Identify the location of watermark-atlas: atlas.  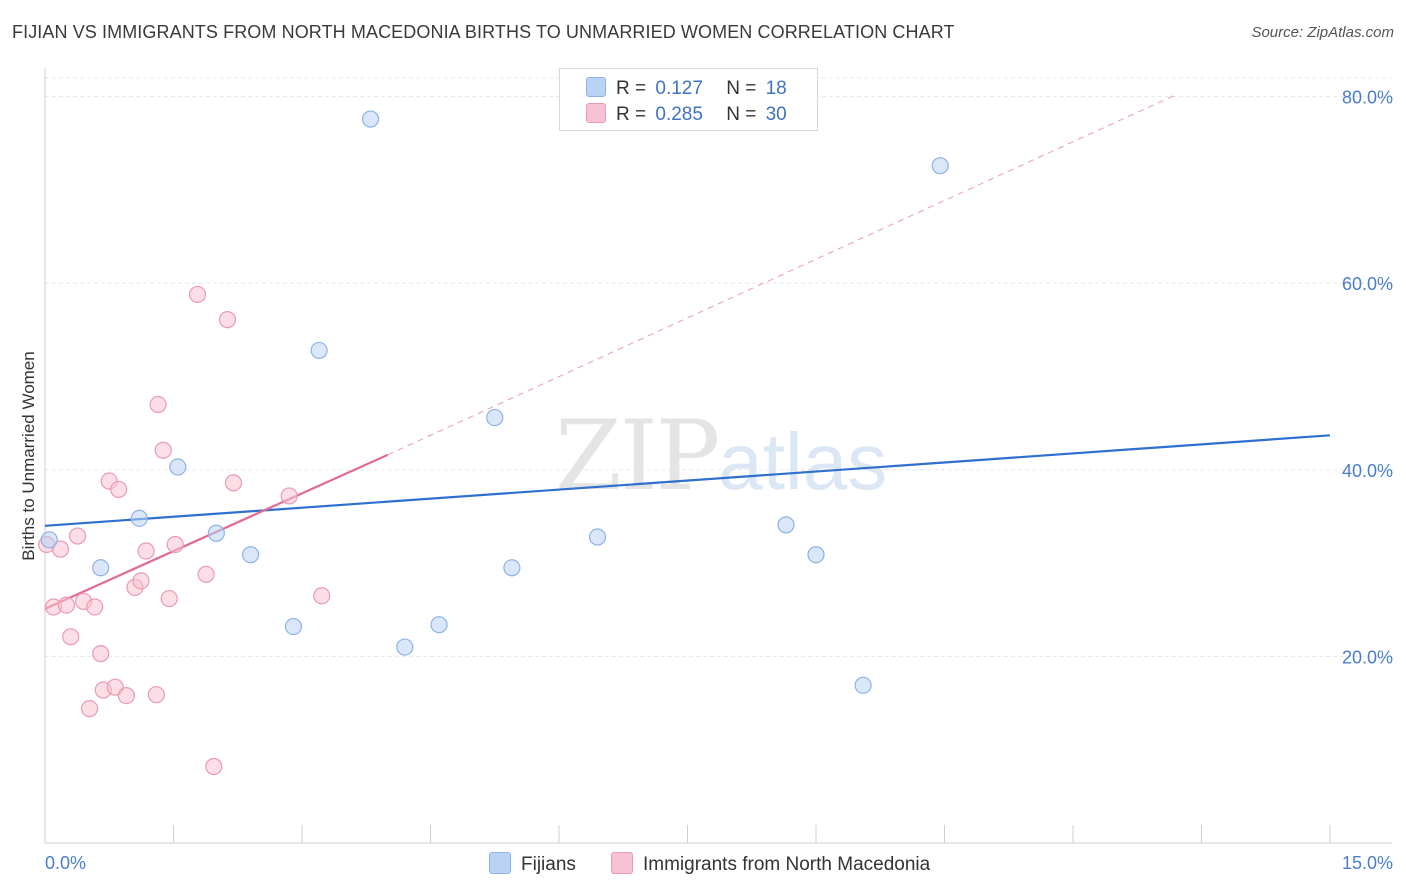
(803, 461).